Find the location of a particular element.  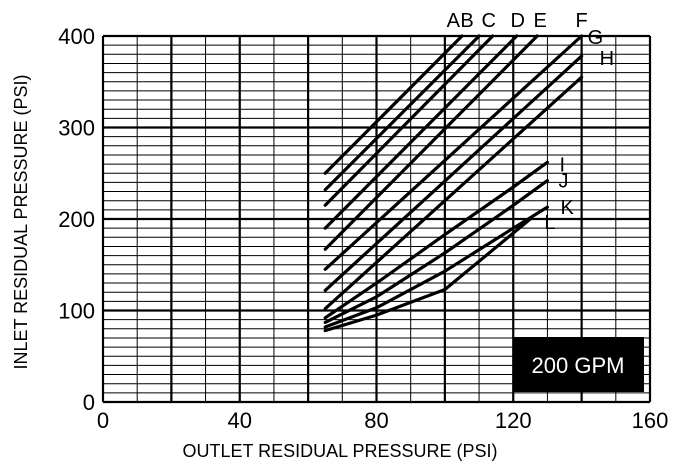

curve-k is located at coordinates (436, 267).